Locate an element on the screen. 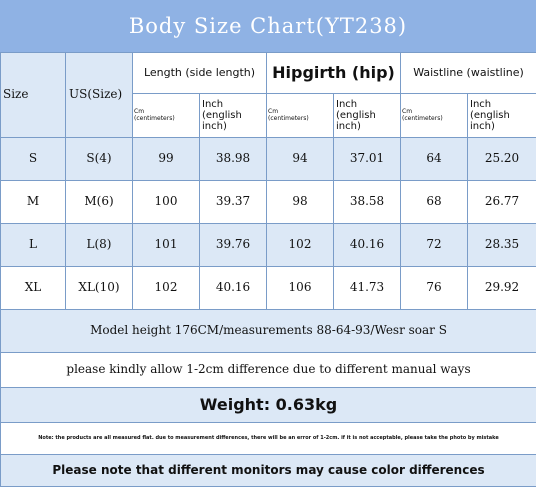  weight-row: Weight: 0.63kg is located at coordinates (268, 405).